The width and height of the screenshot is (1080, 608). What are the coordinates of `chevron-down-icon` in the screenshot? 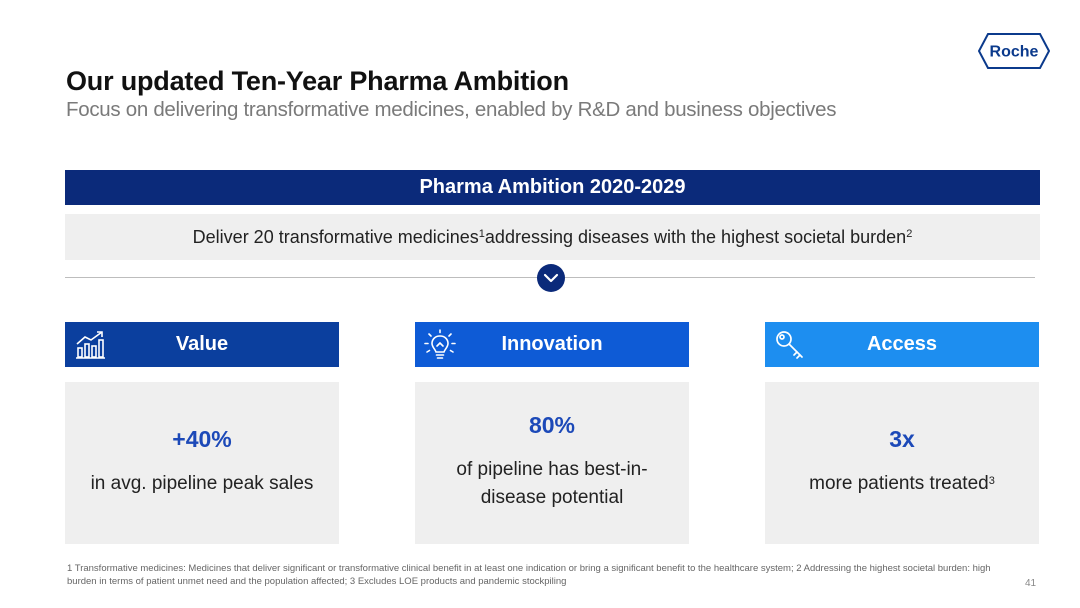 It's located at (551, 278).